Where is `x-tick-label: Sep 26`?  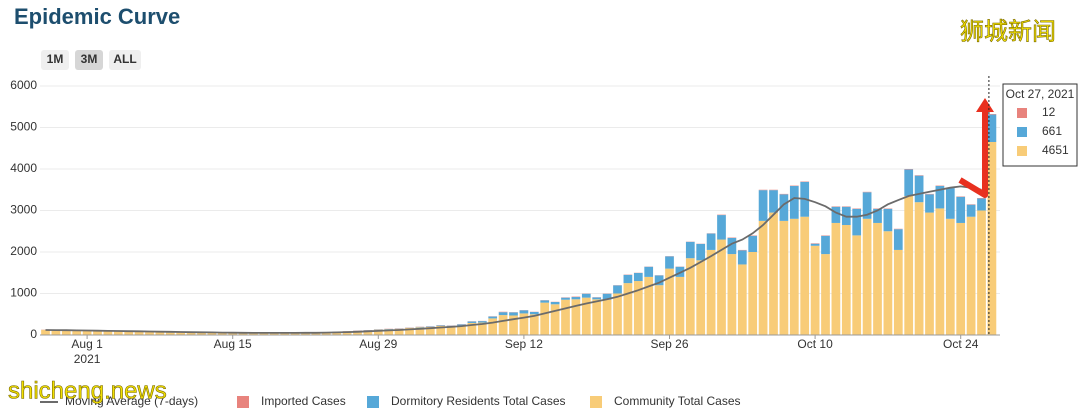 x-tick-label: Sep 26 is located at coordinates (669, 344).